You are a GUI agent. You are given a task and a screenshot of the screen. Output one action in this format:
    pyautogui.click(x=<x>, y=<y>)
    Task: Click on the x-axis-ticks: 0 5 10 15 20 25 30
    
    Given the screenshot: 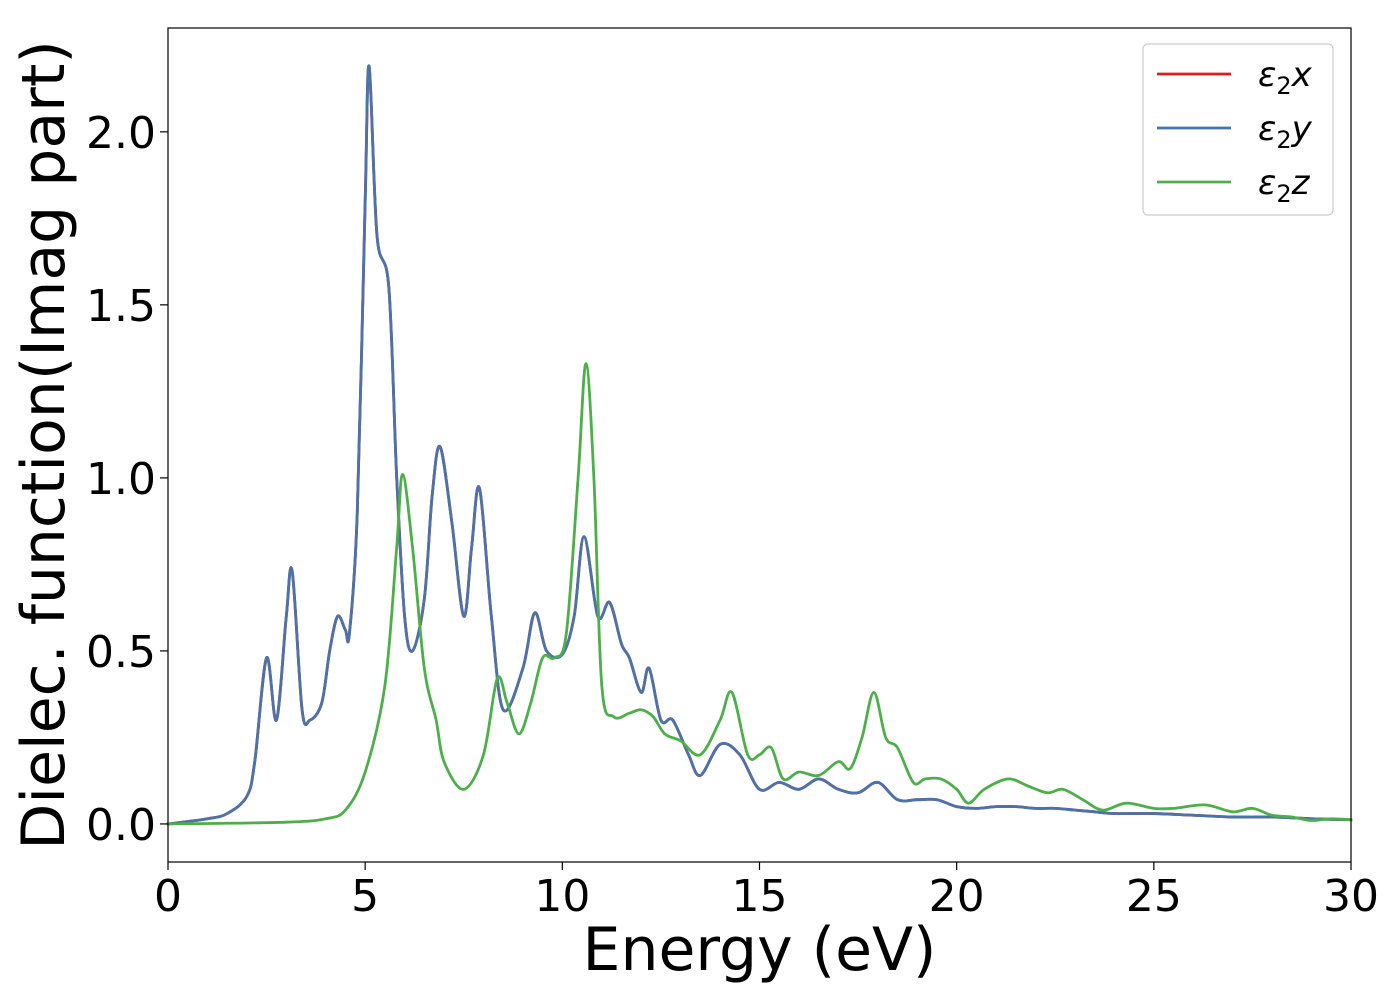 What is the action you would take?
    pyautogui.click(x=766, y=892)
    